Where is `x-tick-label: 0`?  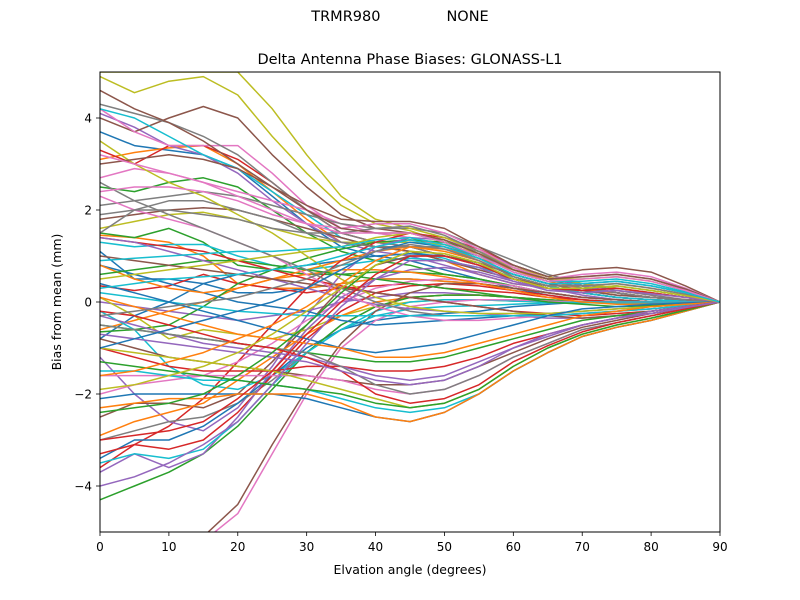
x-tick-label: 0 is located at coordinates (100, 547).